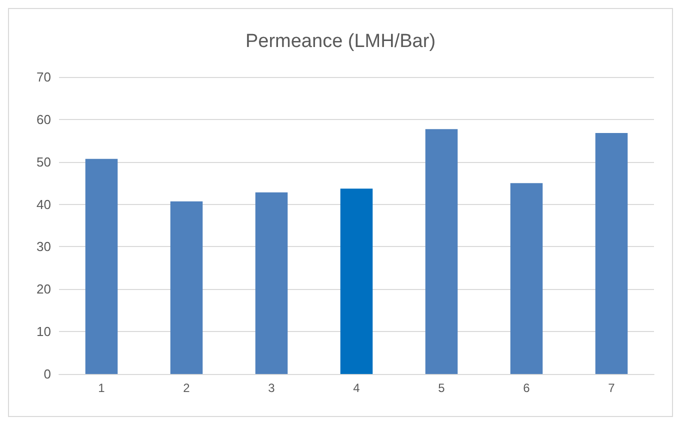  What do you see at coordinates (102, 388) in the screenshot?
I see `x-tick-label: 1` at bounding box center [102, 388].